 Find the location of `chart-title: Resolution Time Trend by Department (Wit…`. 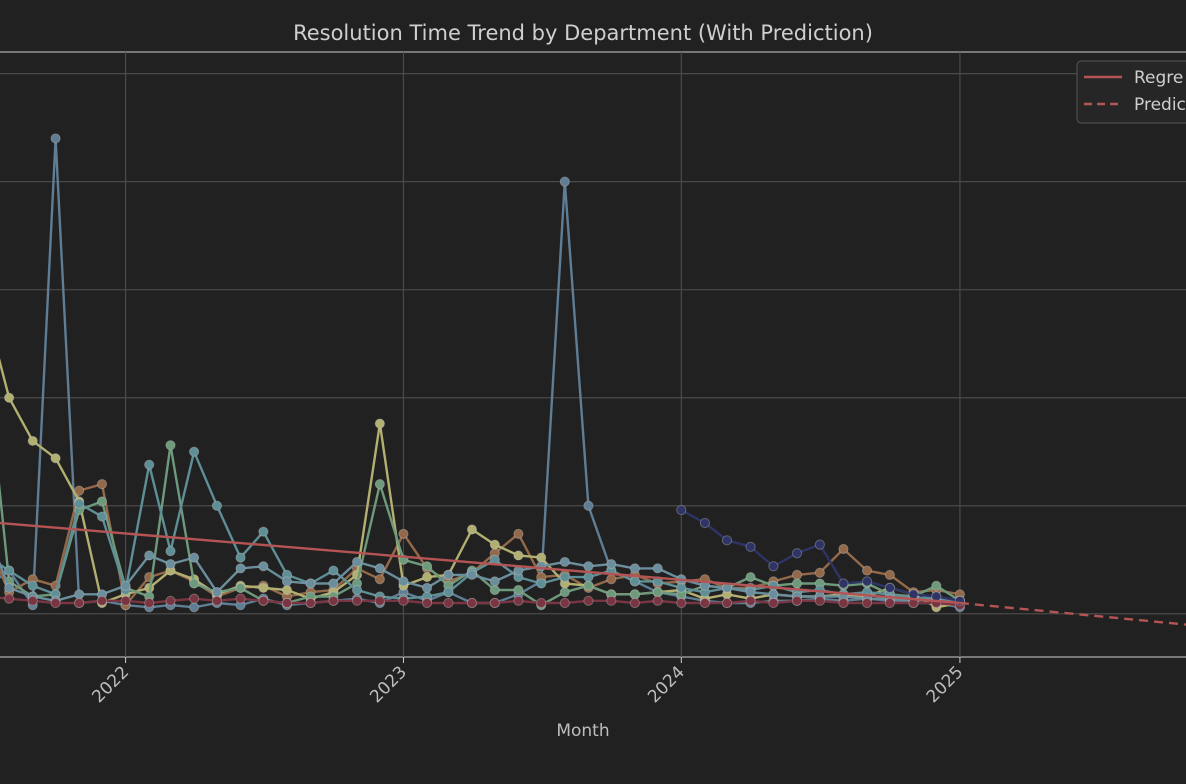

chart-title: Resolution Time Trend by Department (Wit… is located at coordinates (583, 33).